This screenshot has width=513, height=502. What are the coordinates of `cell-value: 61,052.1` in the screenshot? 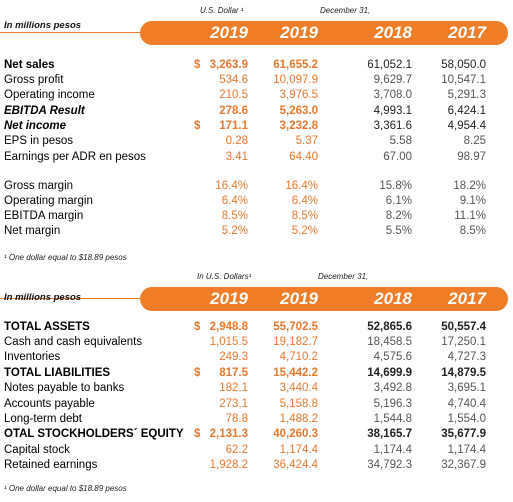 It's located at (389, 65).